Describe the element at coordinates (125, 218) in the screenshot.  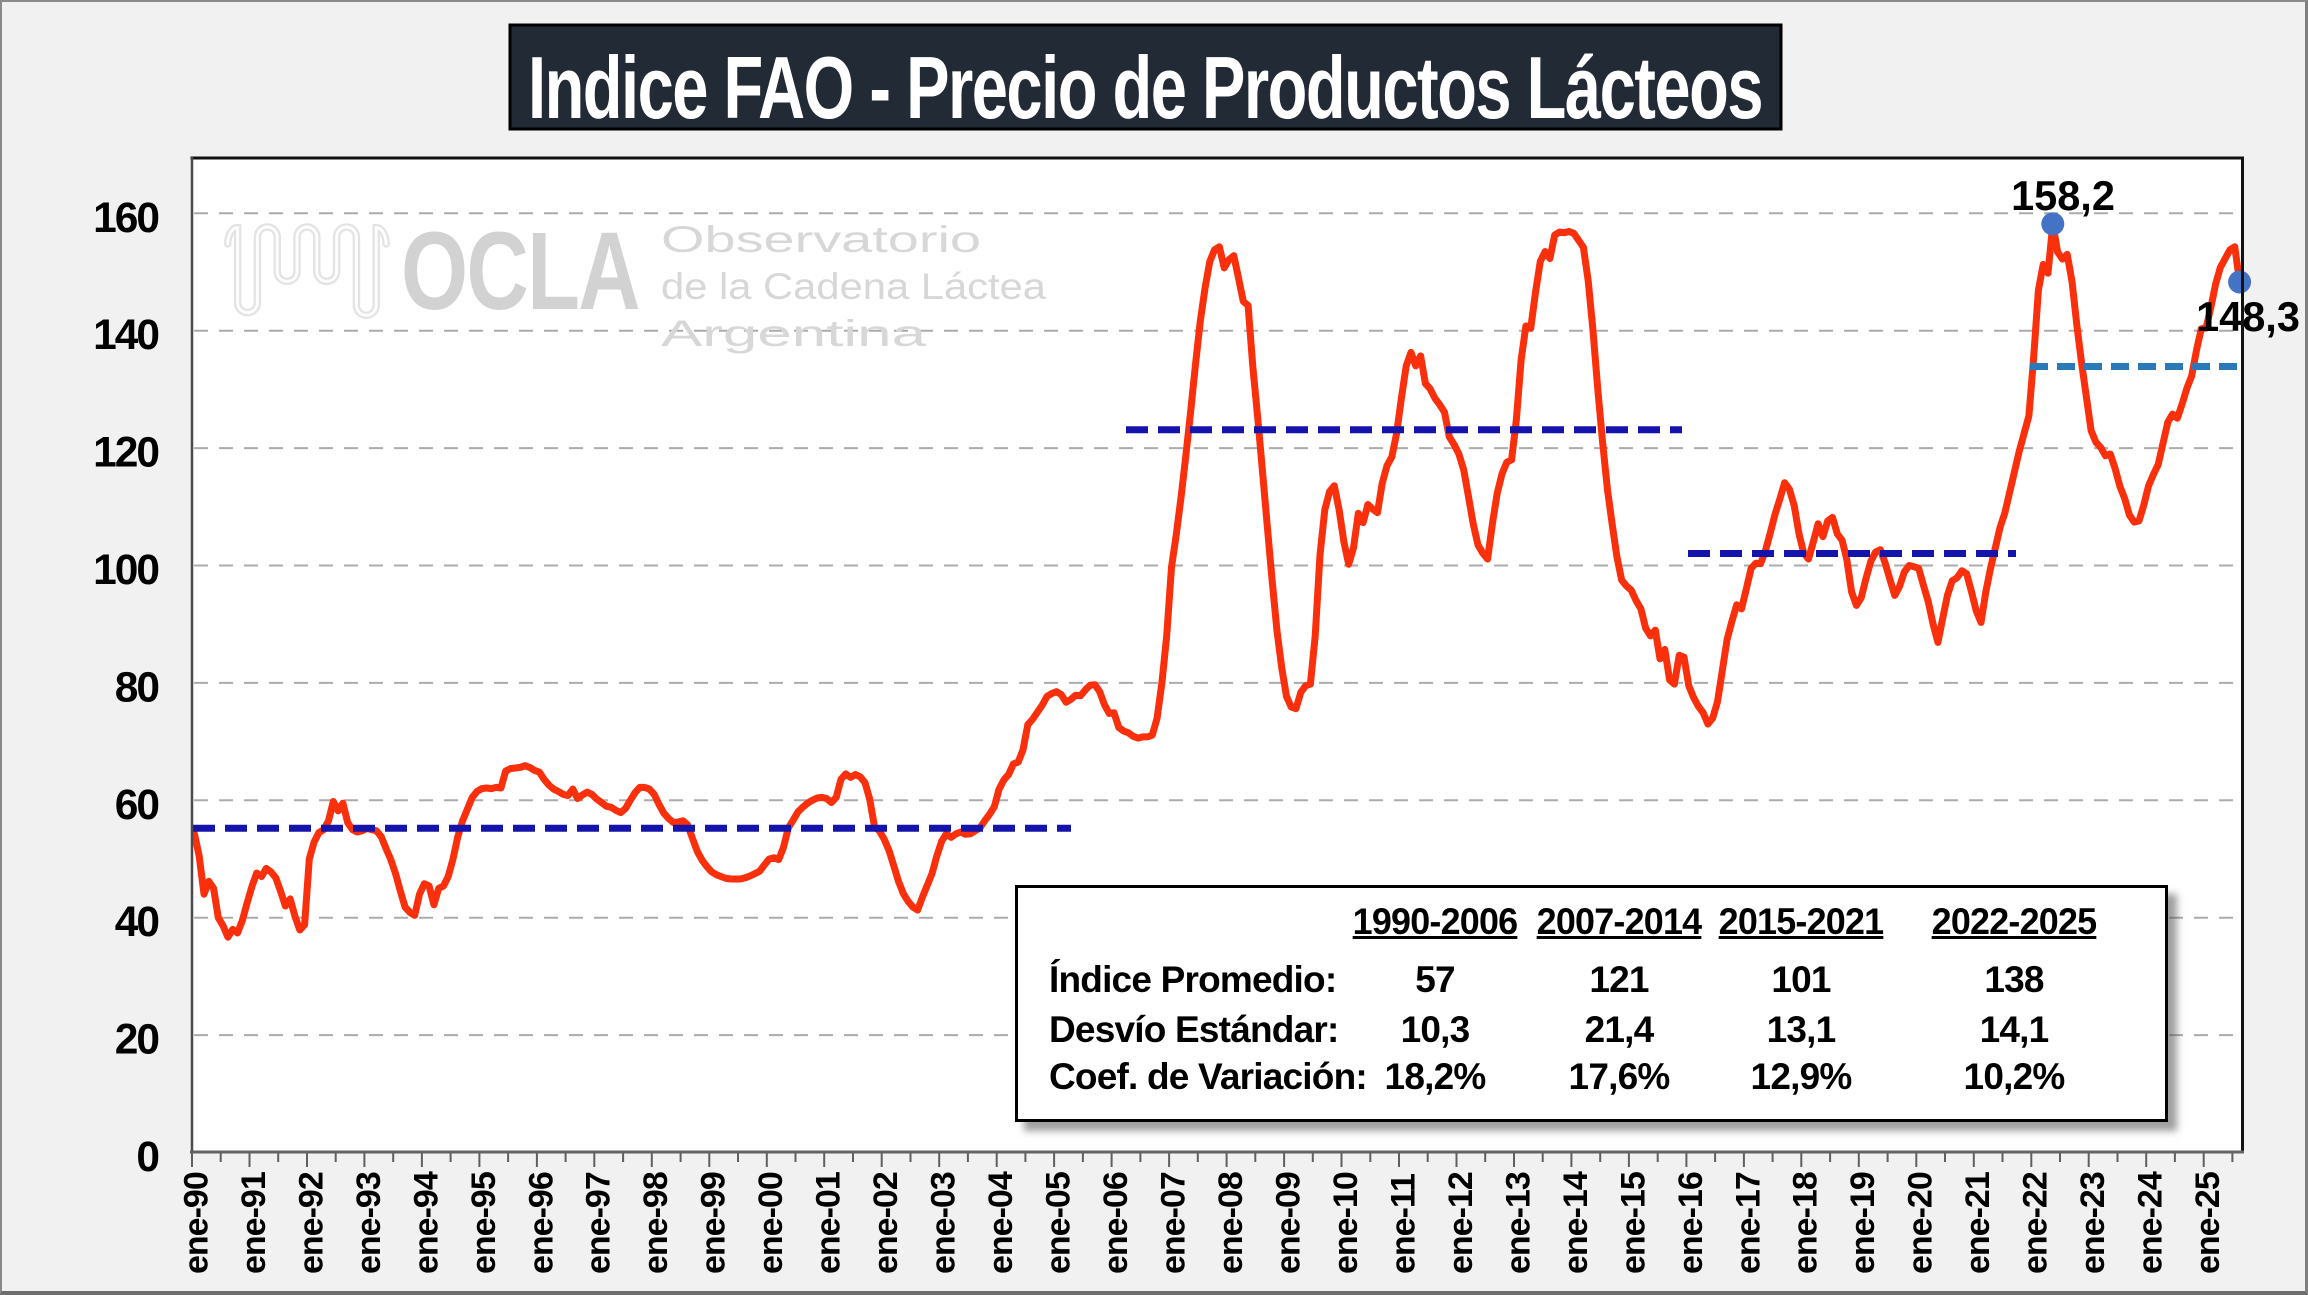
I see `svg-text: 160` at that location.